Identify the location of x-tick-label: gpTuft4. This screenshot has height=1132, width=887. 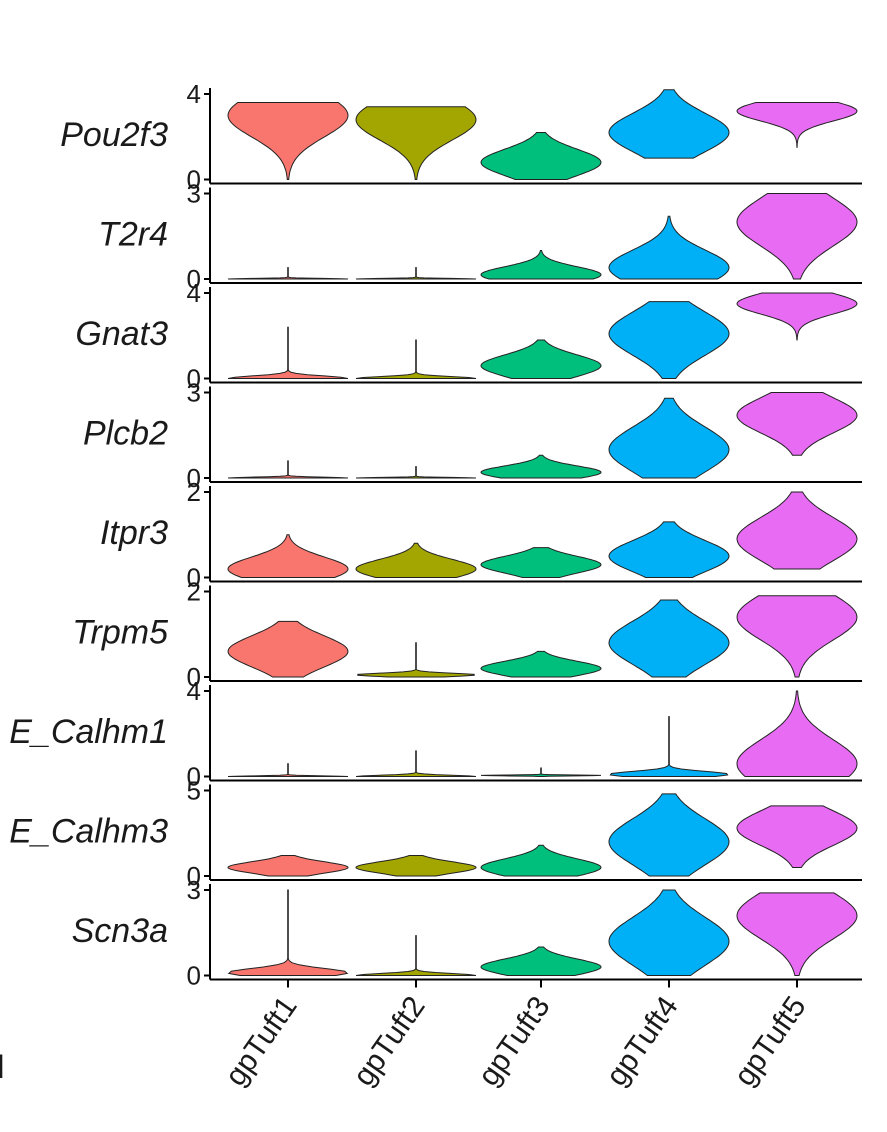
(642, 1041).